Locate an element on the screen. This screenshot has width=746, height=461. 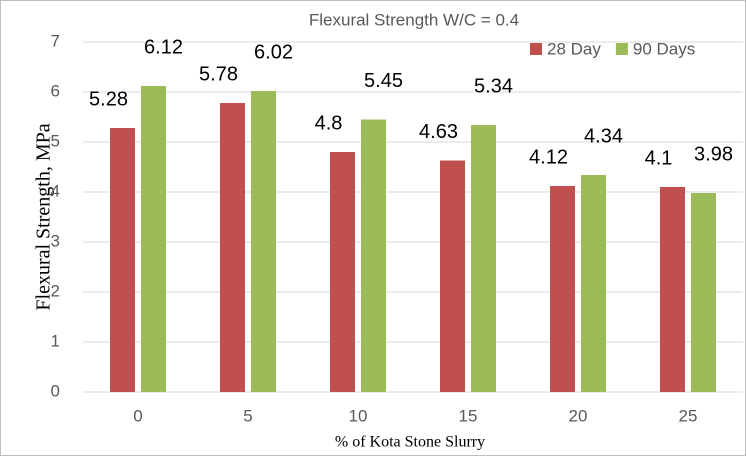
y-tick-label: 1 is located at coordinates (55, 340).